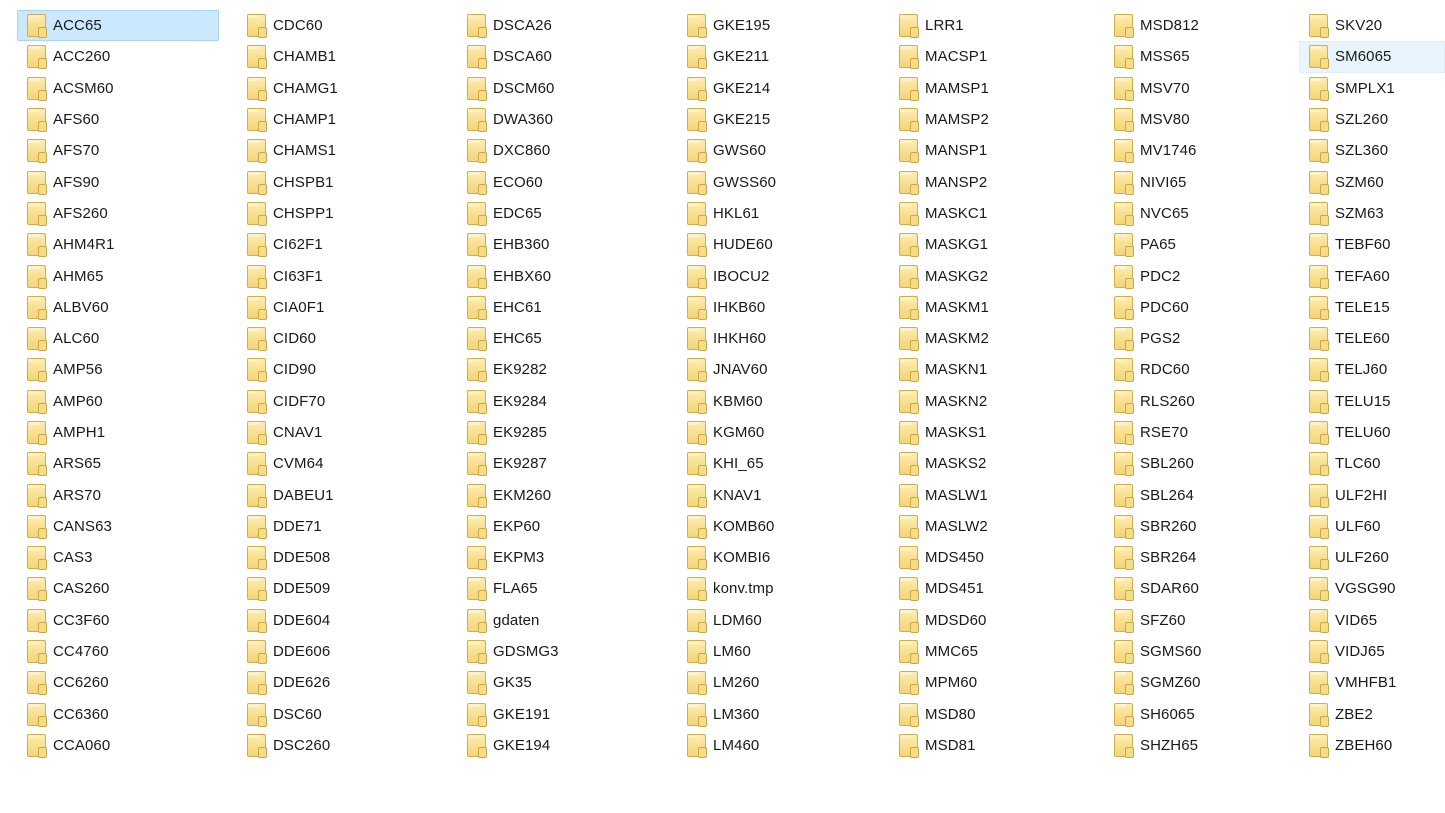 This screenshot has height=813, width=1445. I want to click on folder-item: MSS65, so click(1199, 56).